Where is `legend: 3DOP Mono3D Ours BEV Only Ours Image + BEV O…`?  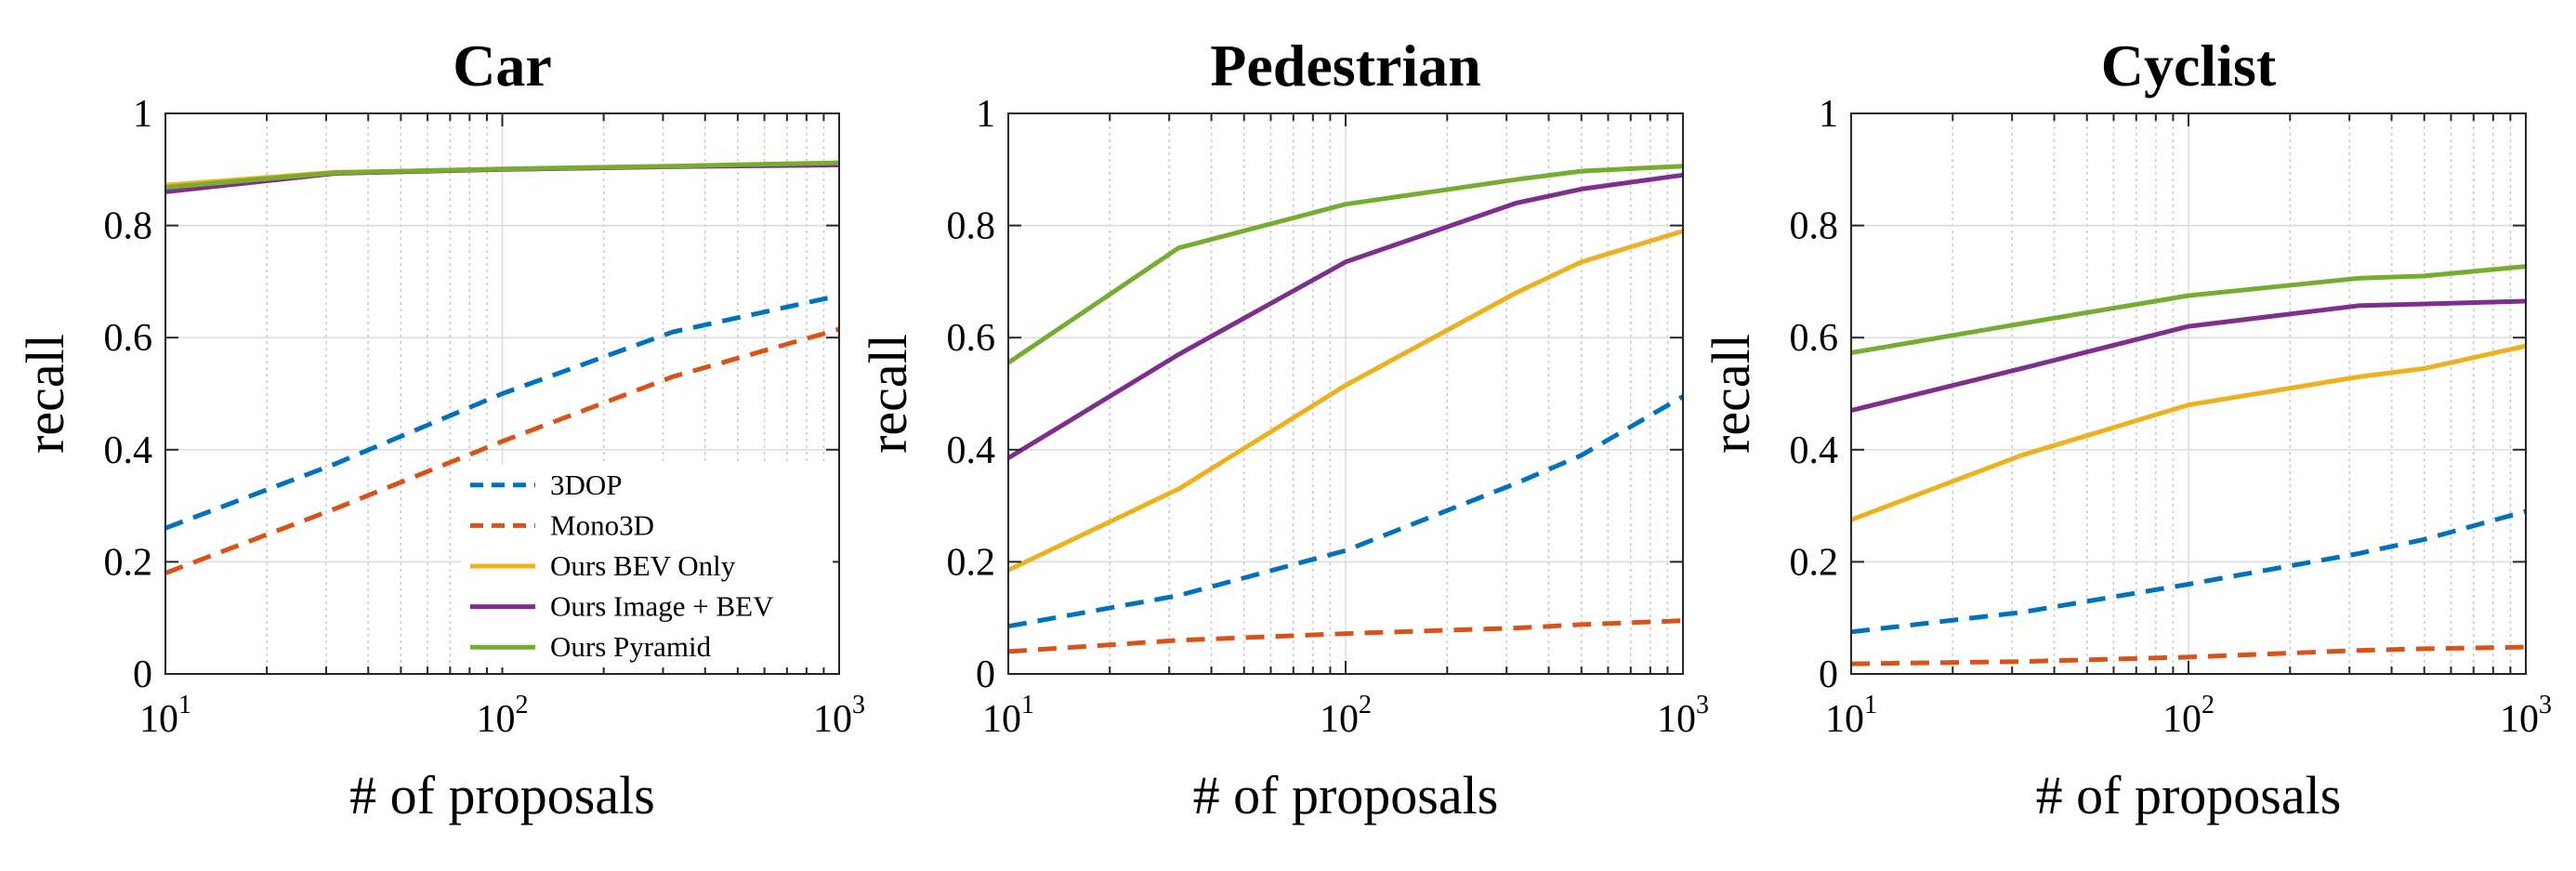
legend: 3DOP Mono3D Ours BEV Only Ours Image + BEV O… is located at coordinates (647, 566).